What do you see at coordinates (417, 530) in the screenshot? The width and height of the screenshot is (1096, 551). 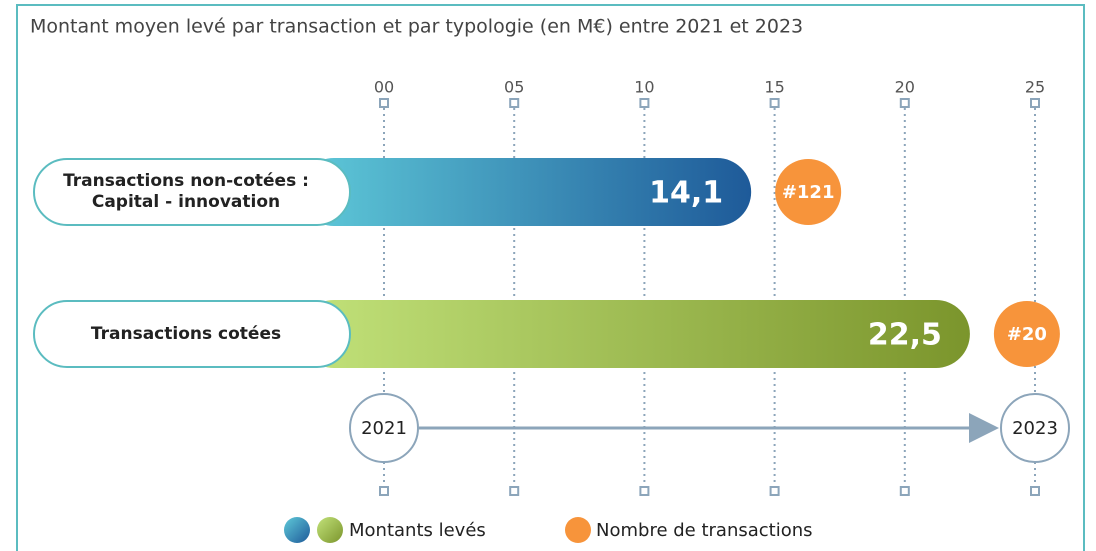 I see `legend-label: Montants levés` at bounding box center [417, 530].